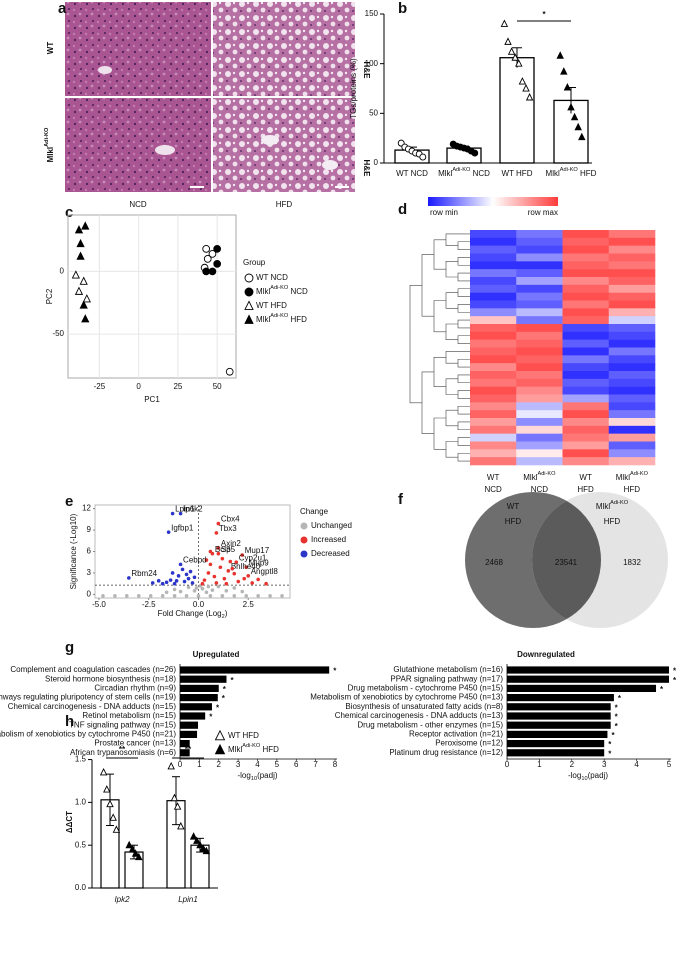 The image size is (685, 960). What do you see at coordinates (238, 764) in the screenshot?
I see `x-tick-label: 3` at bounding box center [238, 764].